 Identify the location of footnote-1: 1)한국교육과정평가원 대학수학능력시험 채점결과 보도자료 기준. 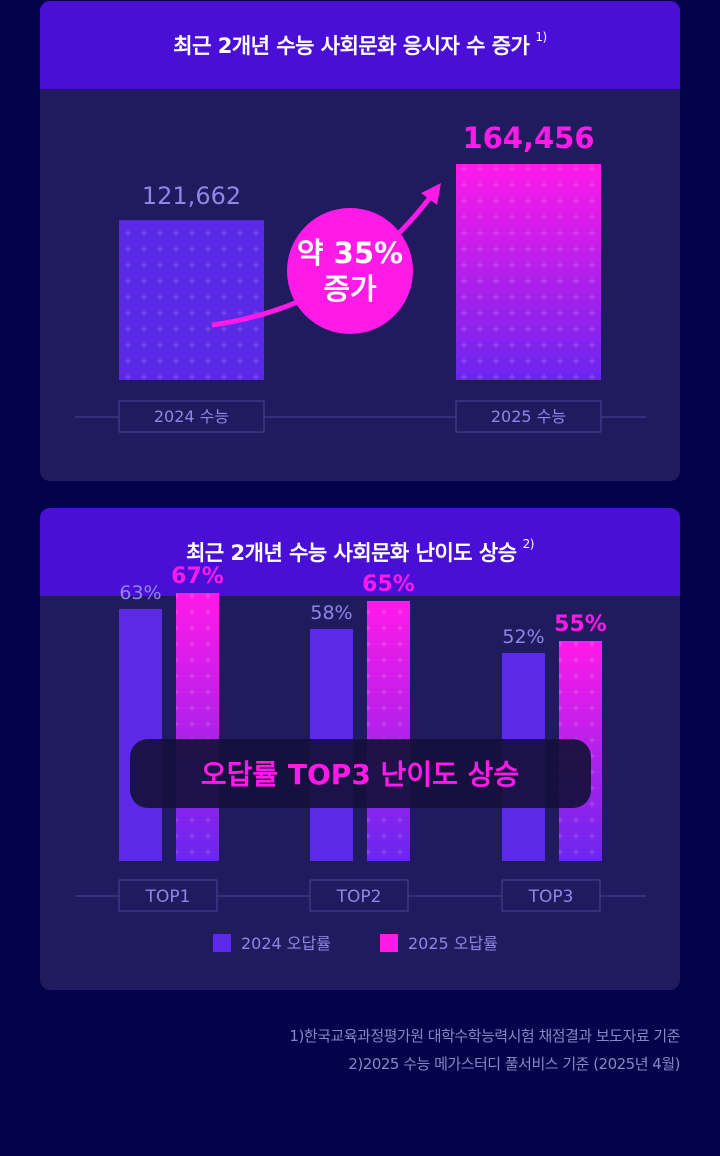
(484, 1036).